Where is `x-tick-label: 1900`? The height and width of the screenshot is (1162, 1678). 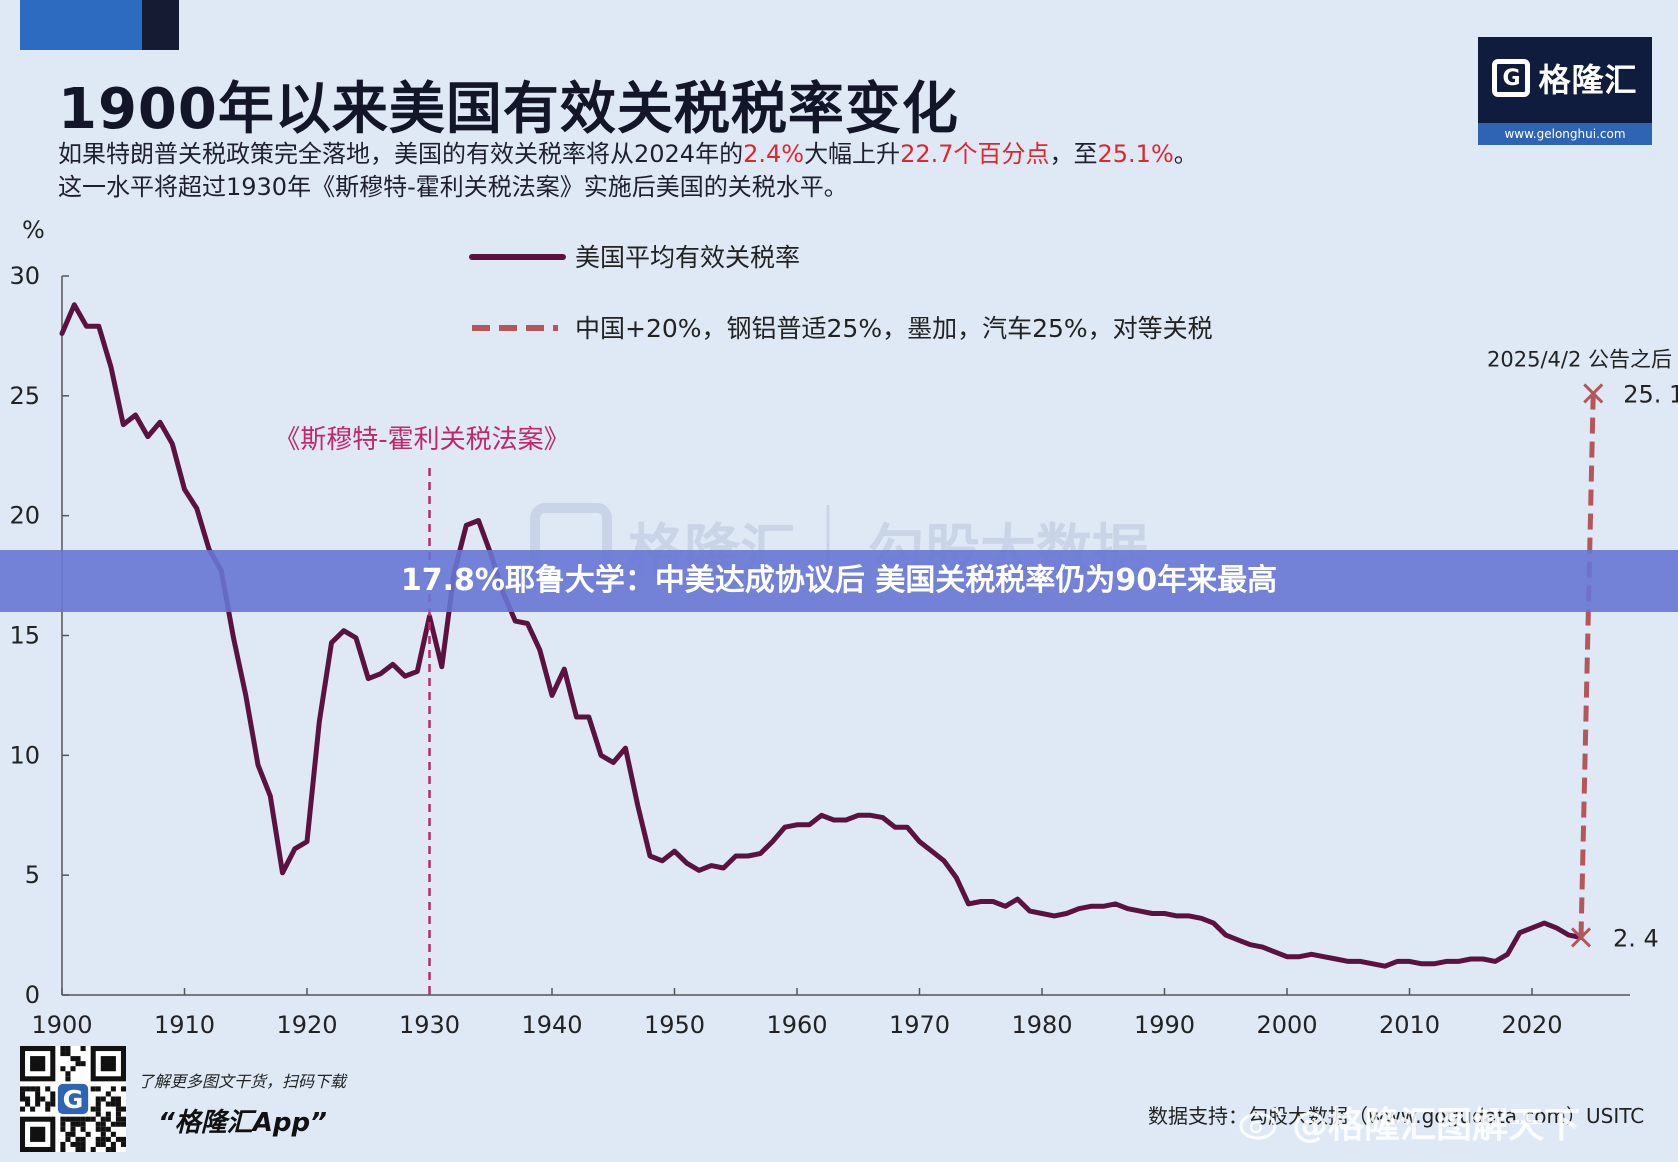
x-tick-label: 1900 is located at coordinates (61, 1025).